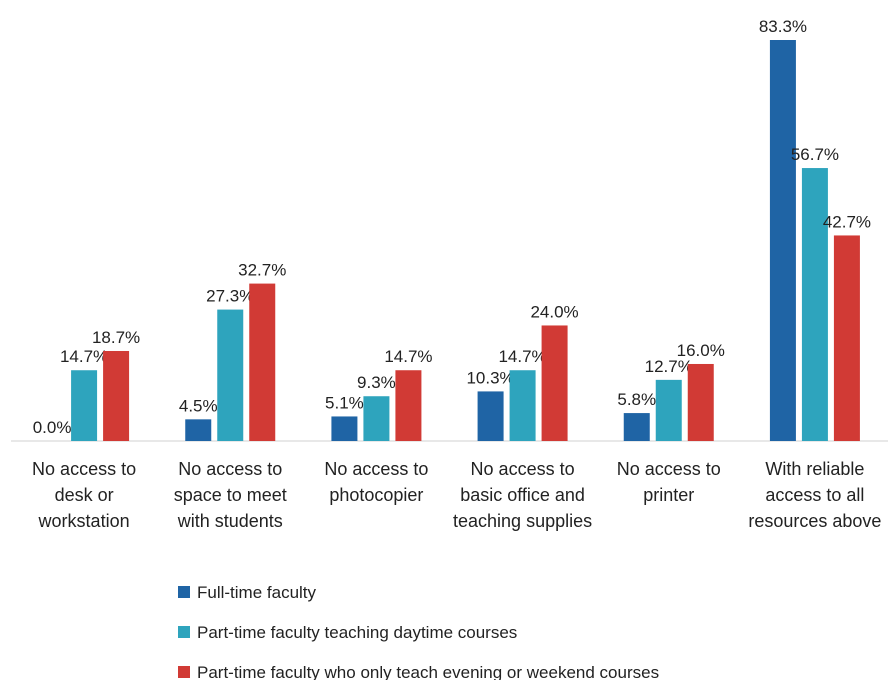 This screenshot has height=680, width=888. What do you see at coordinates (554, 311) in the screenshot?
I see `data-label: 24.0%` at bounding box center [554, 311].